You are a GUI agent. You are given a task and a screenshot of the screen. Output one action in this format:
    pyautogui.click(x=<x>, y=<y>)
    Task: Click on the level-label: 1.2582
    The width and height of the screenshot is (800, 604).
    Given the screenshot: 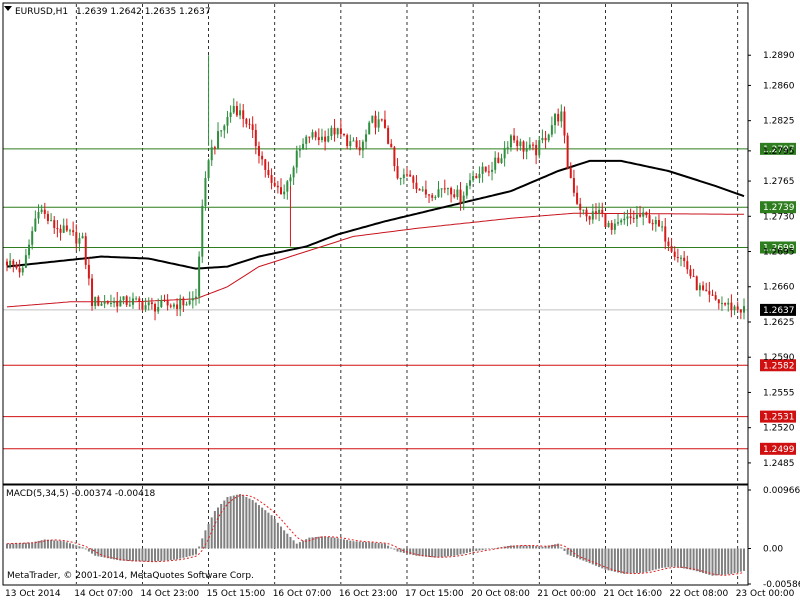 What is the action you would take?
    pyautogui.click(x=779, y=366)
    